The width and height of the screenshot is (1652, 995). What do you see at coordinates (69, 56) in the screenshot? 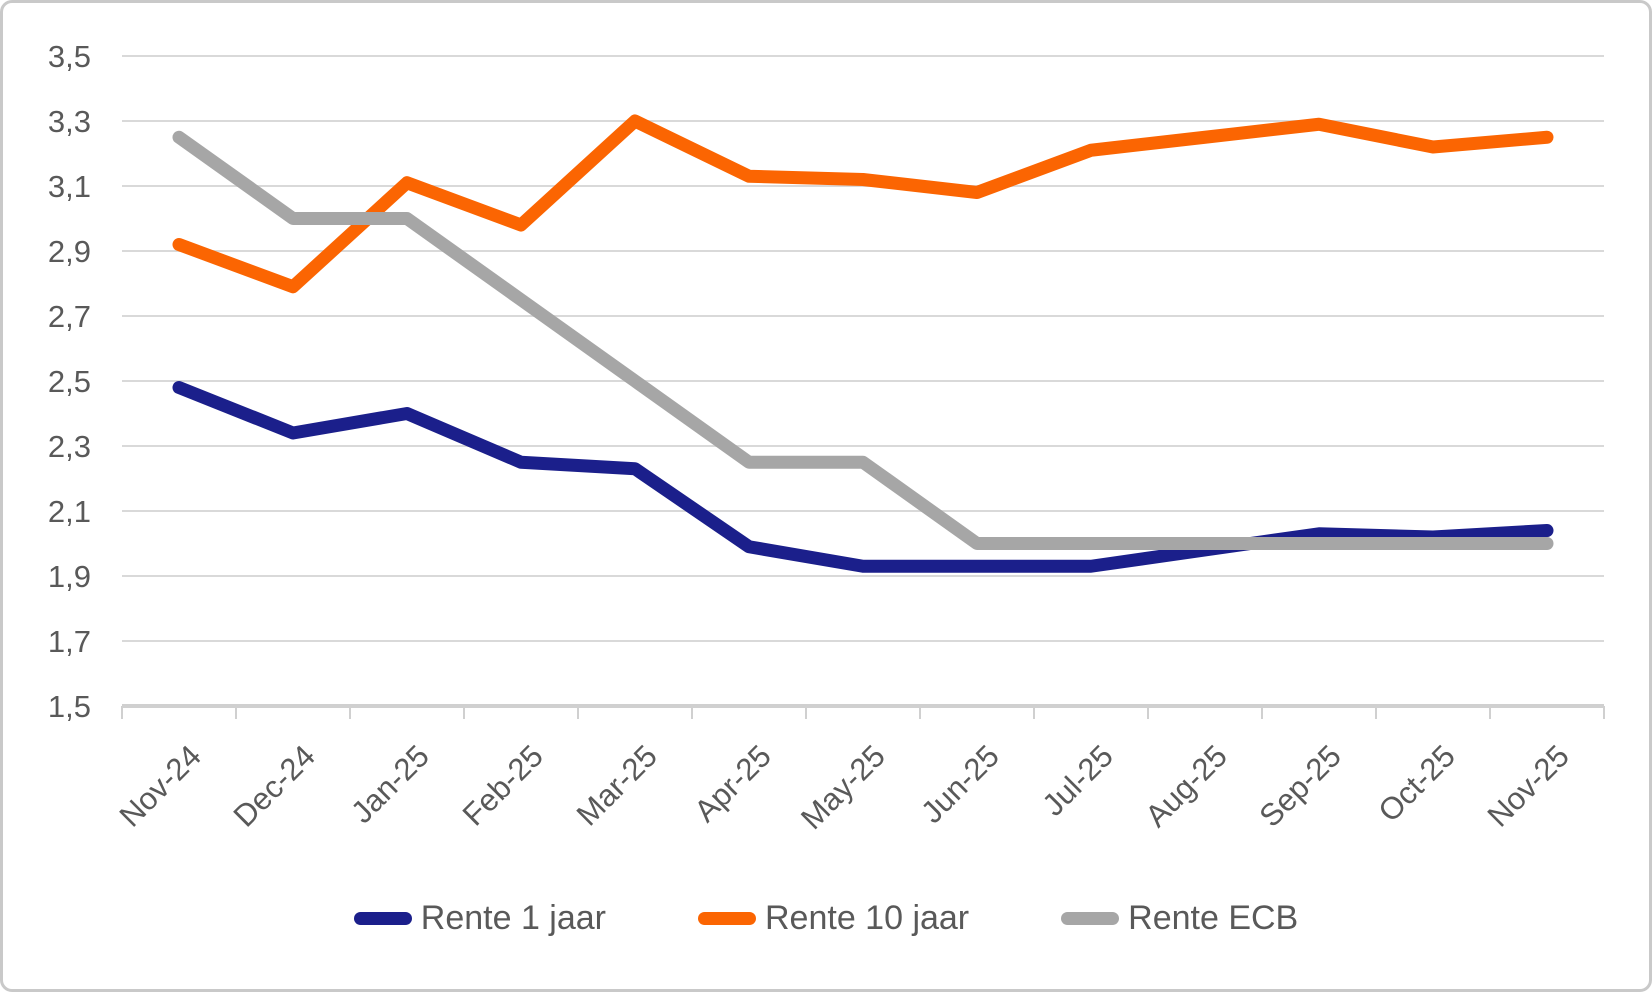
I see `y-axis-tick-label: 3,5` at bounding box center [69, 56].